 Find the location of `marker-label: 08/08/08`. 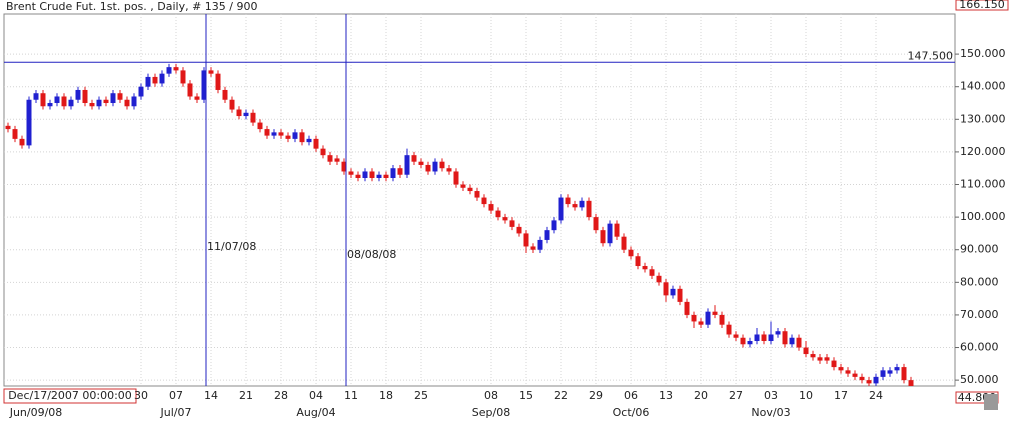

marker-label: 08/08/08 is located at coordinates (371, 254).